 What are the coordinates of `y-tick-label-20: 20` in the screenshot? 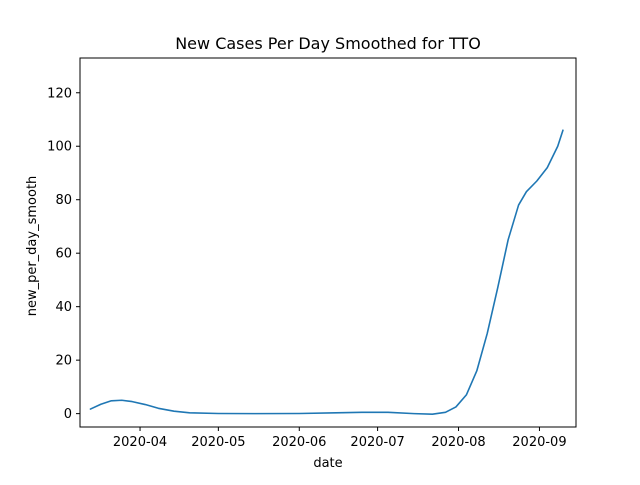 It's located at (63, 361).